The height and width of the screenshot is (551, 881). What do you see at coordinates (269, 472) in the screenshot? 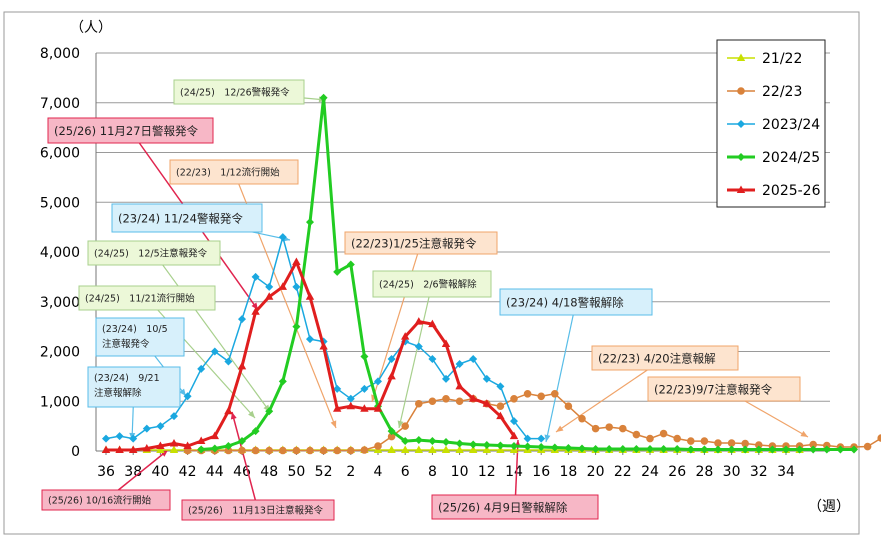
I see `x-tick-label: 48` at bounding box center [269, 472].